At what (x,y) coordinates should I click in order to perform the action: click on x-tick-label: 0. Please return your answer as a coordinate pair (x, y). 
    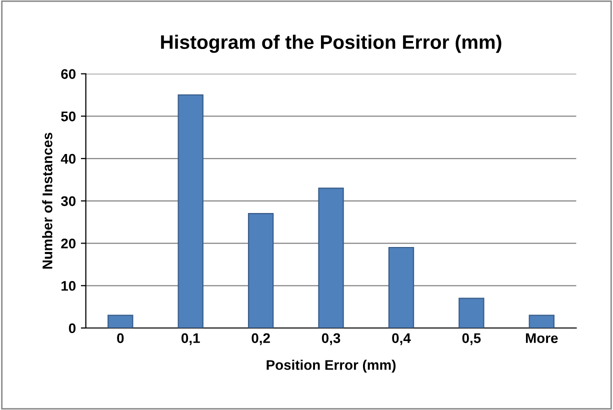
    Looking at the image, I should click on (120, 338).